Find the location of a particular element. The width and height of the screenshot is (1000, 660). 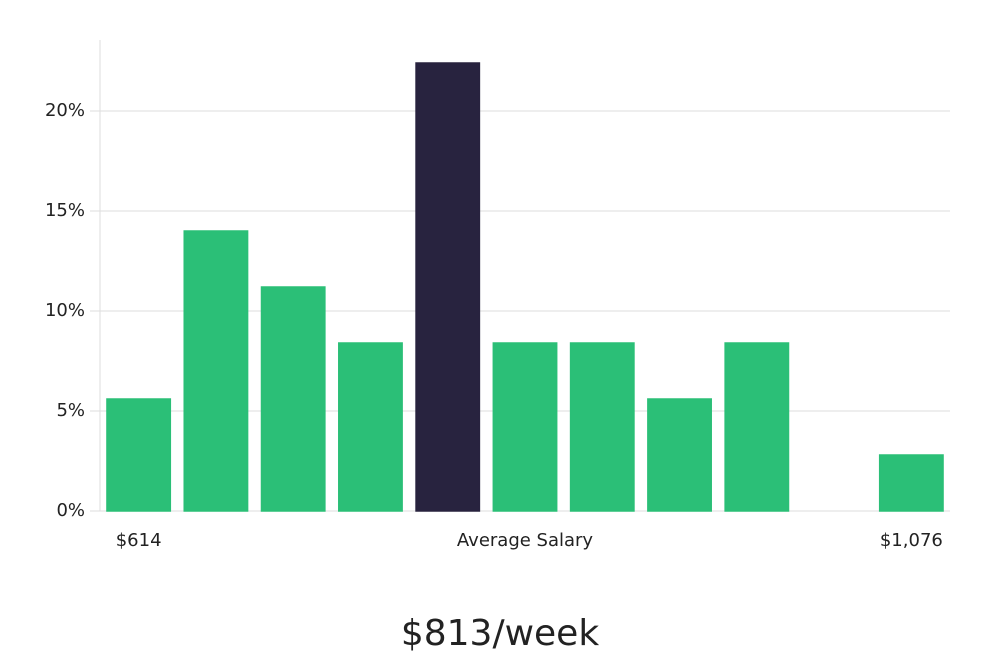

y-tick-label: 20% is located at coordinates (65, 110).